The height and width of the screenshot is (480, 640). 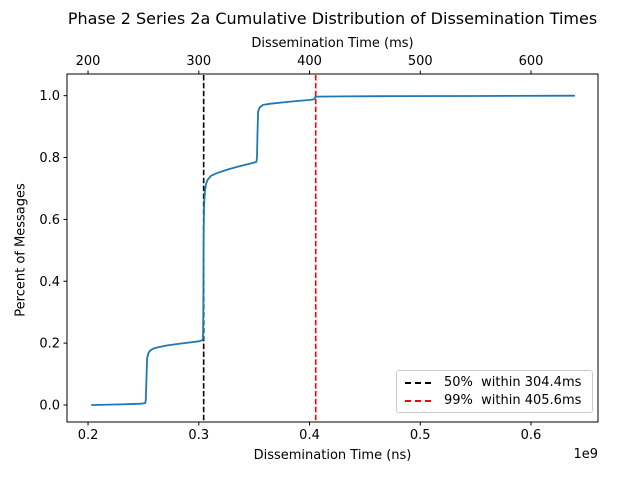 I want to click on top-x-tick-label: 400, so click(x=309, y=61).